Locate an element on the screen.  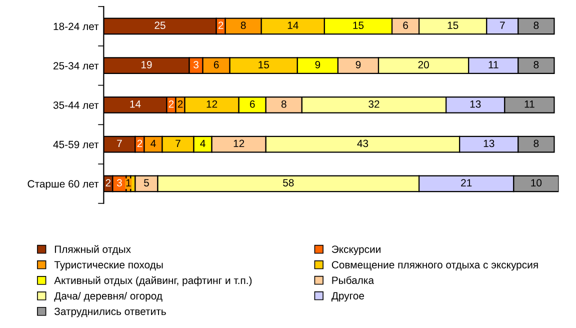
data-label: 19 is located at coordinates (146, 64).